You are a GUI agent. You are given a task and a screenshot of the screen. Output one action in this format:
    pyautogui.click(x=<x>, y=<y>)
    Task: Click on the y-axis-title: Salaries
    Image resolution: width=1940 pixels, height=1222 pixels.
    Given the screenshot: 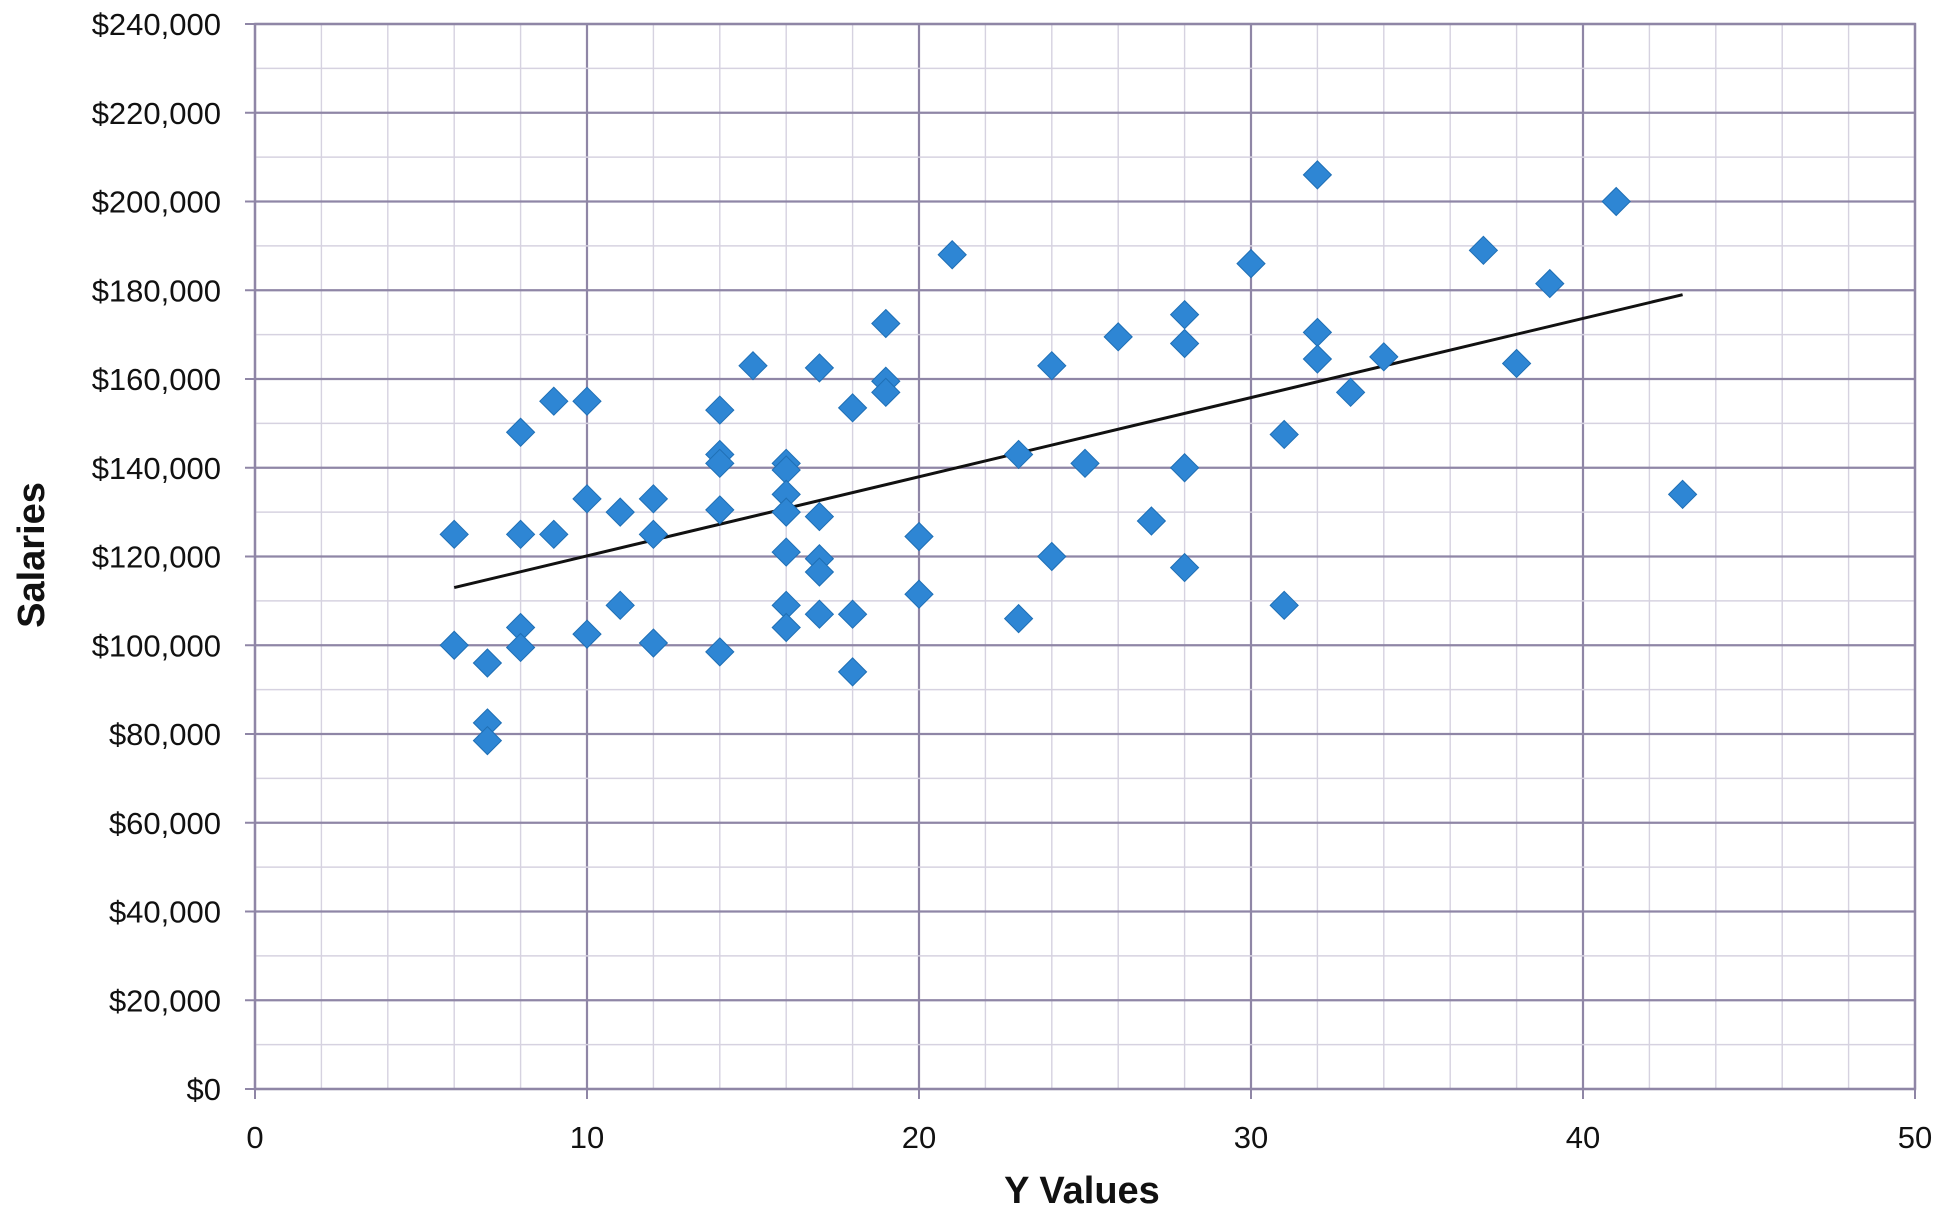 What is the action you would take?
    pyautogui.click(x=32, y=555)
    